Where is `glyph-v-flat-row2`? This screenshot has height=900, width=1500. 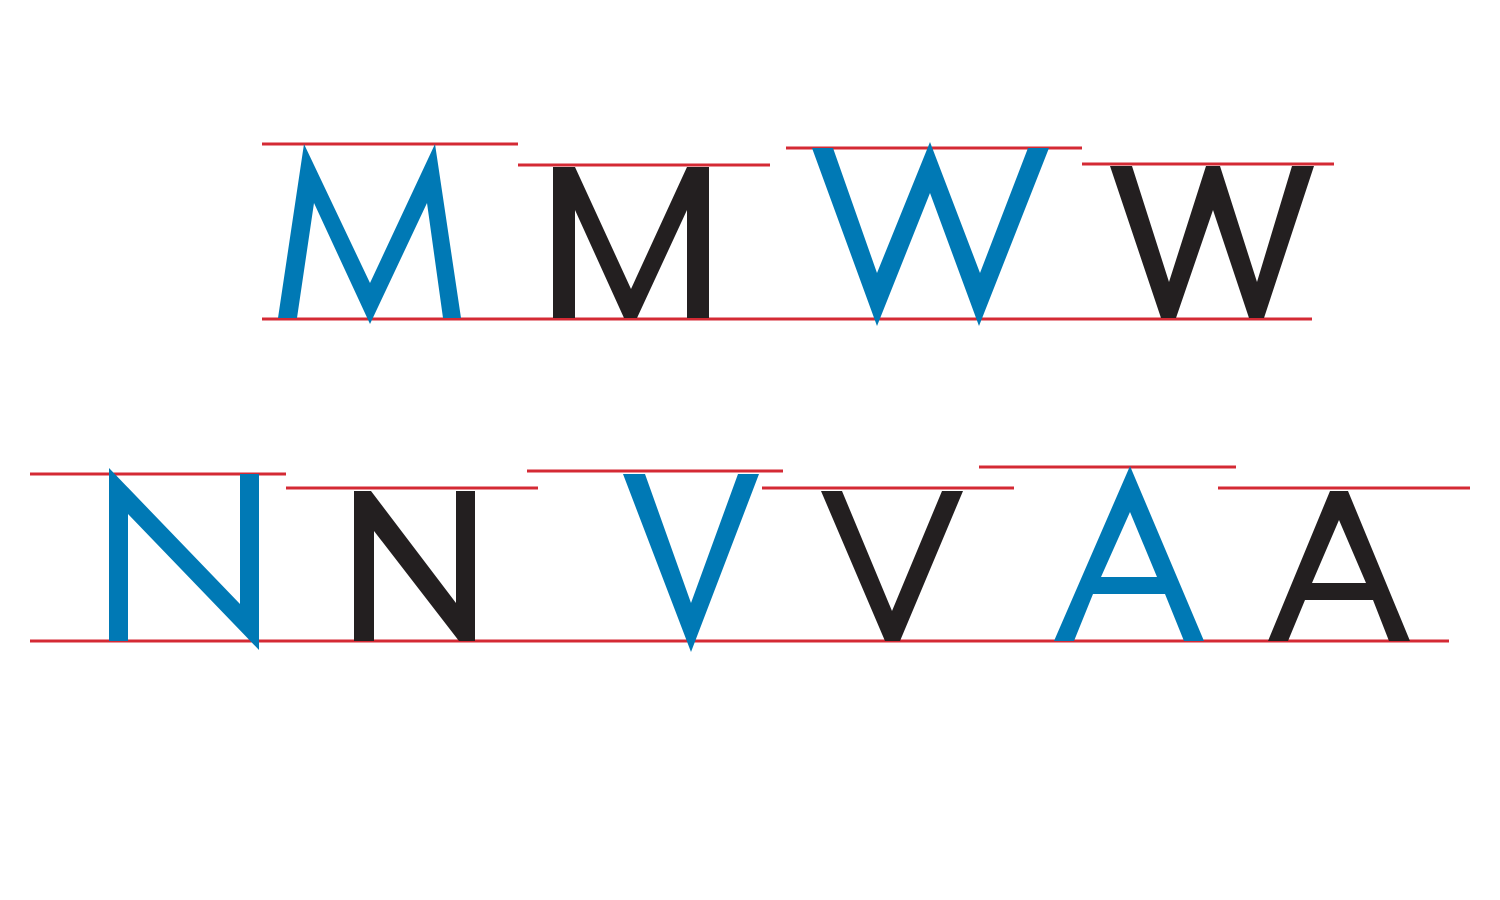 glyph-v-flat-row2 is located at coordinates (892, 566).